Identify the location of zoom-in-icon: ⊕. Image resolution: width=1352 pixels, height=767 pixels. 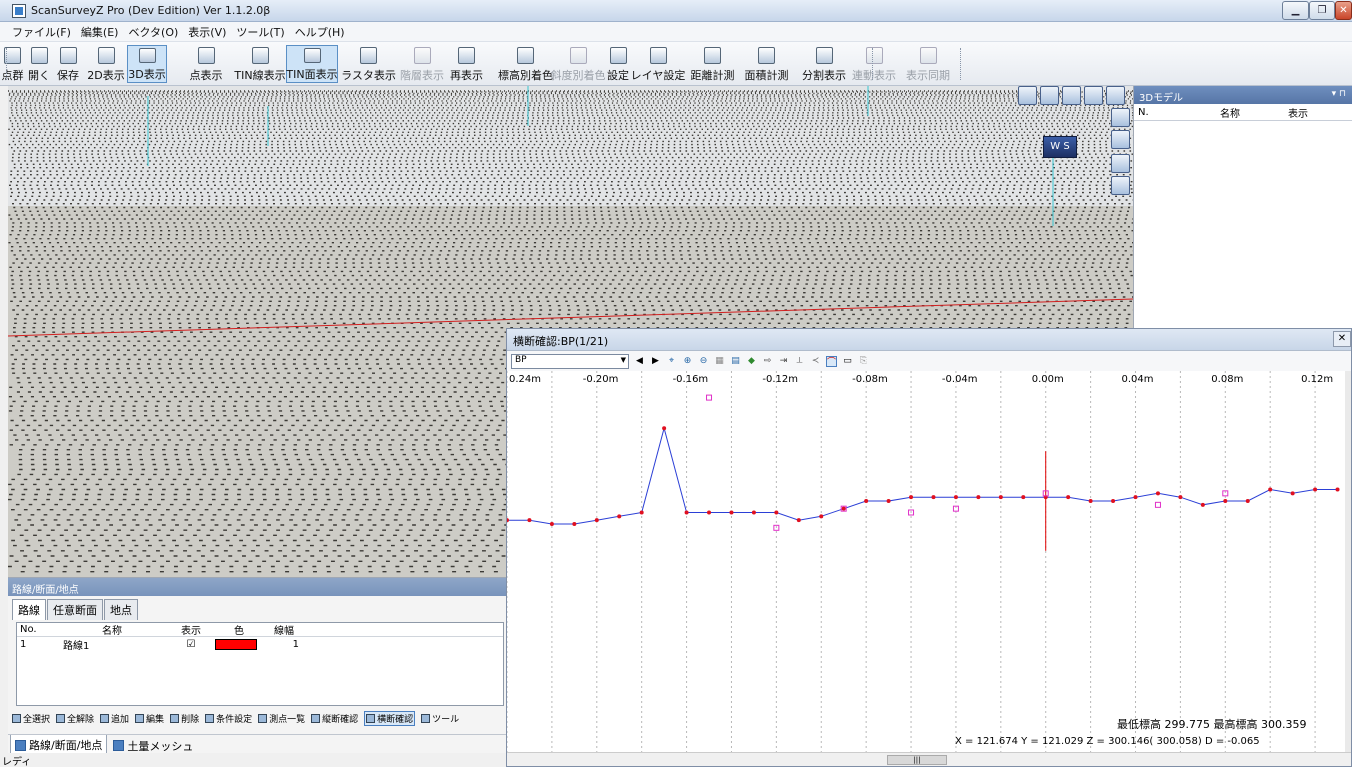
(687, 361).